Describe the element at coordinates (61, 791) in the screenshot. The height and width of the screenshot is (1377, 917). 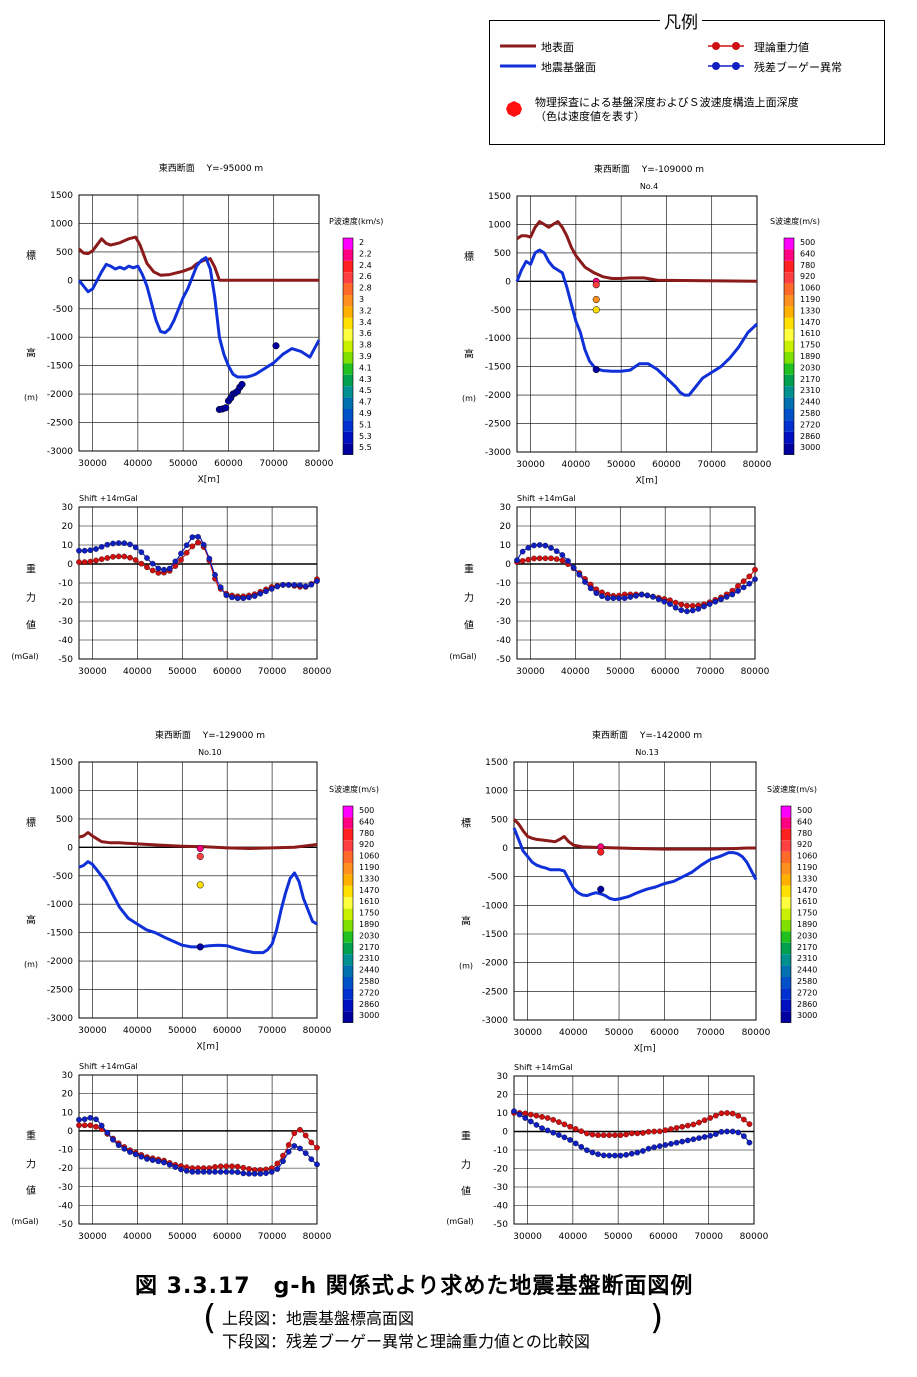
I see `chart5-ytick-label: 1000` at that location.